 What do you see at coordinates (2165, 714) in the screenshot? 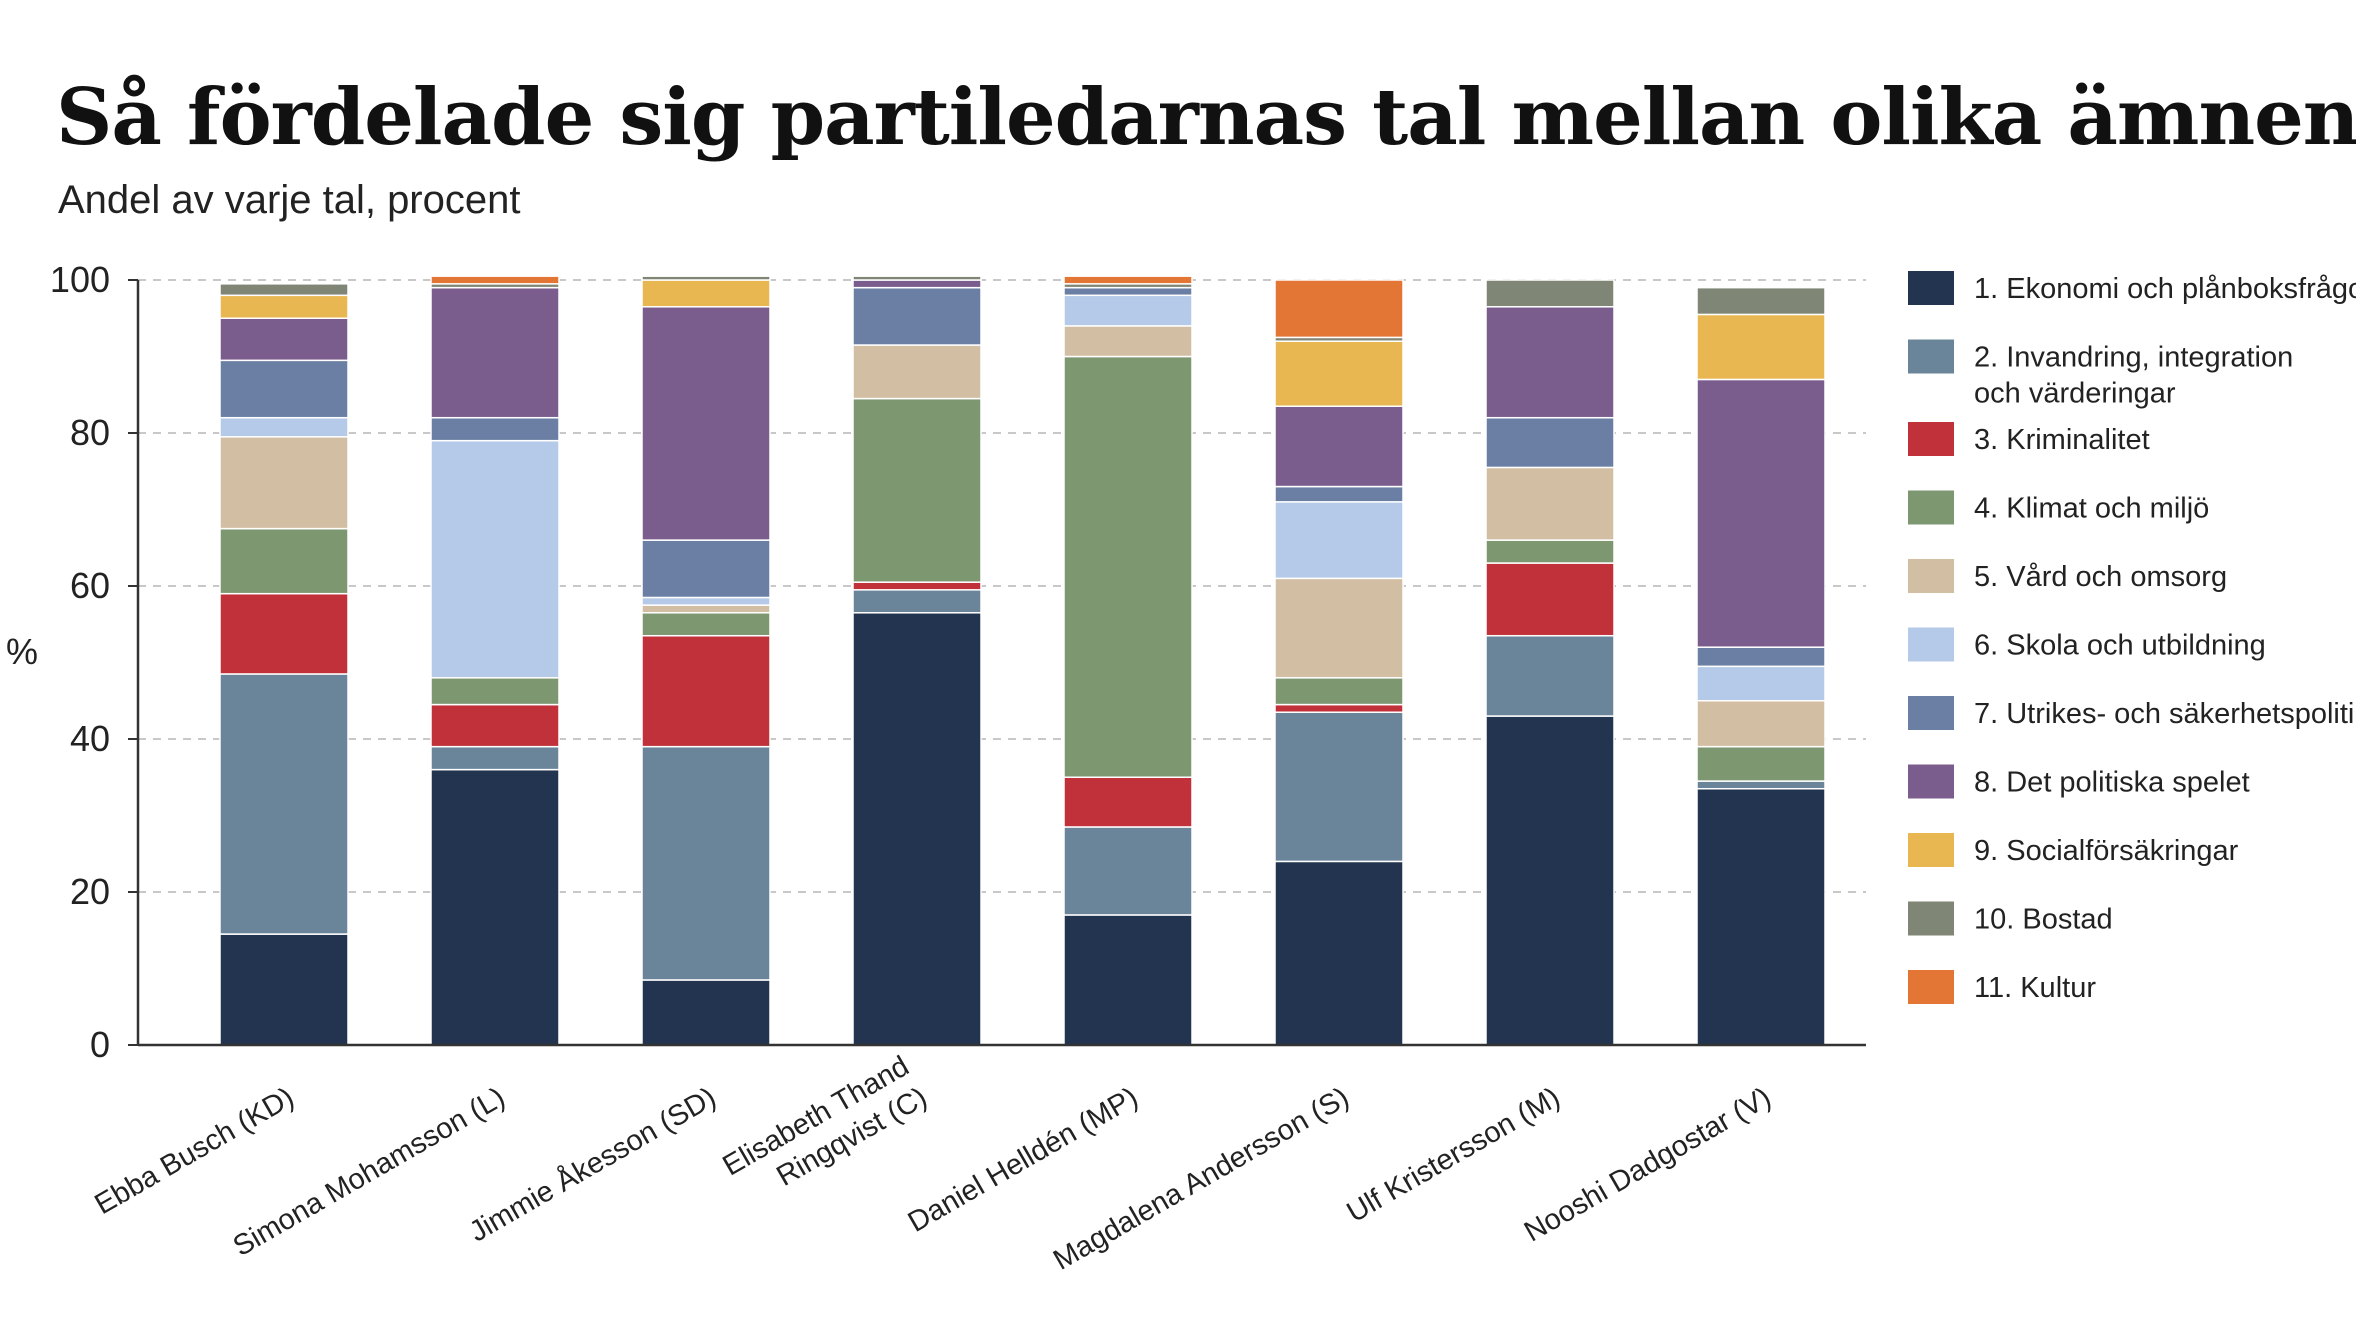
I see `legend-label: 7. Utrikes- och säkerhetspolitik` at bounding box center [2165, 714].